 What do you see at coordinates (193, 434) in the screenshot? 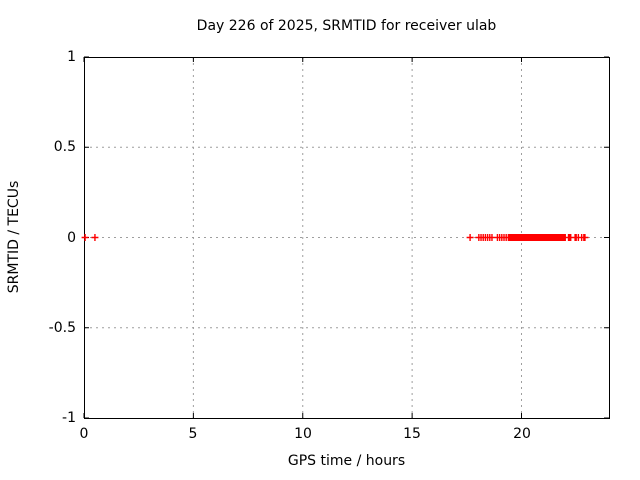
I see `x-tick-label: 5` at bounding box center [193, 434].